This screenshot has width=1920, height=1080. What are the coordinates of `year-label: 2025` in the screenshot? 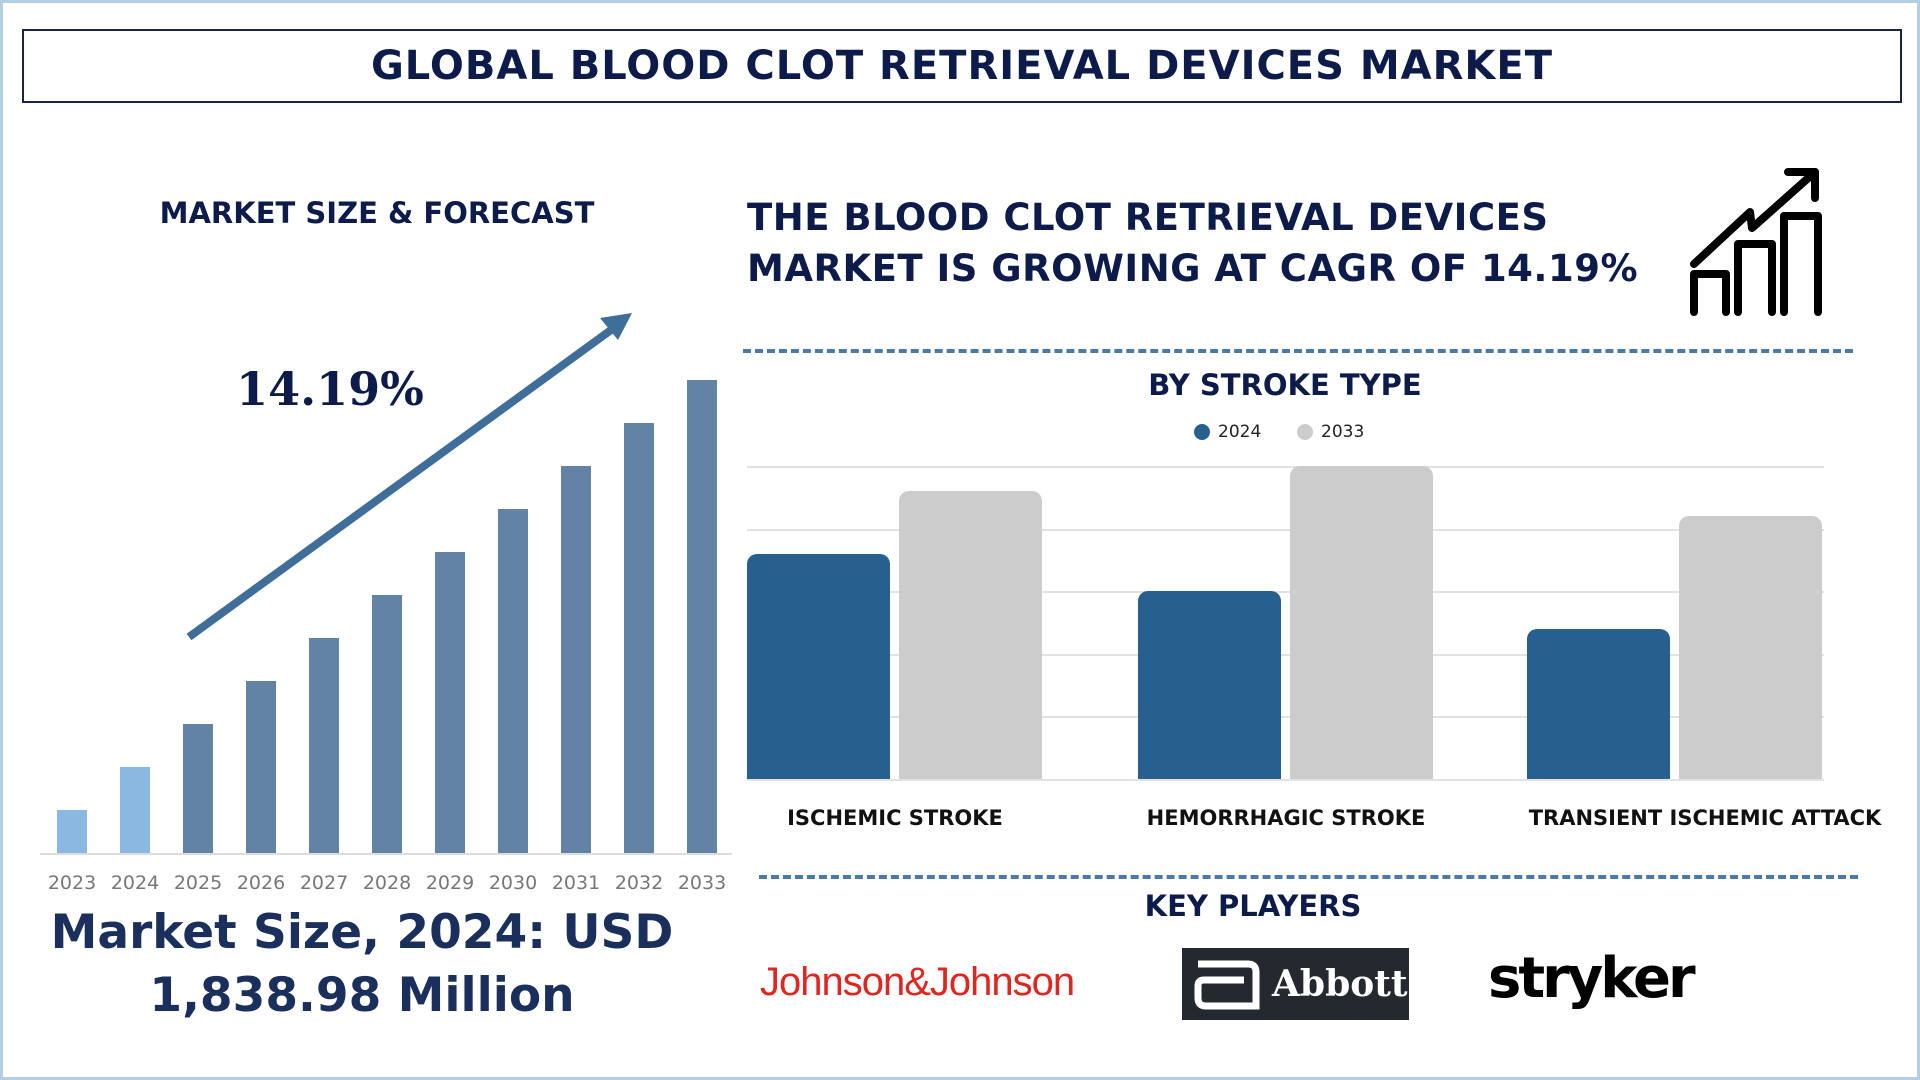 It's located at (198, 883).